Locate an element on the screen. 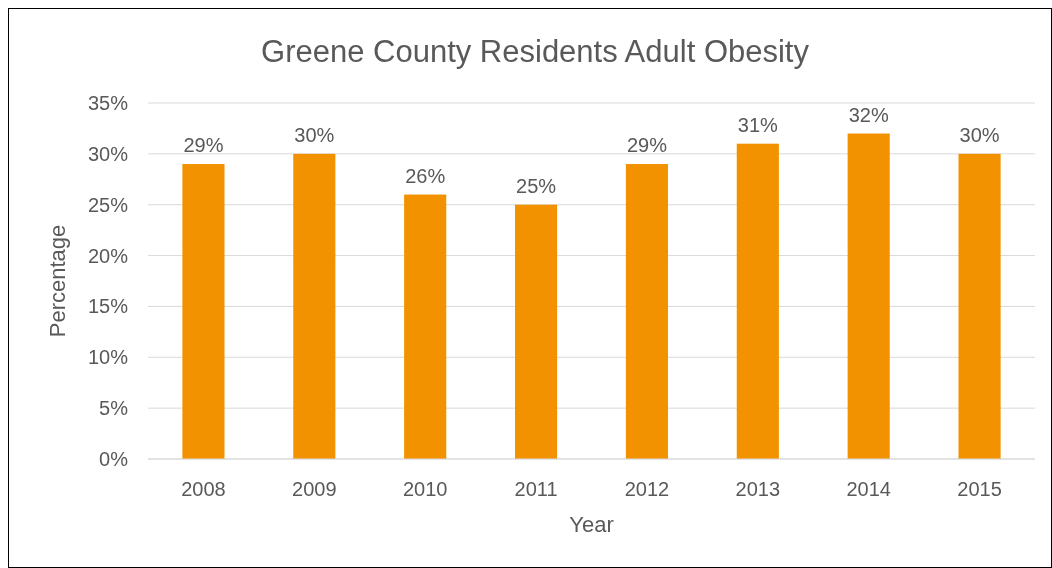  x-tick-label: 2008 is located at coordinates (203, 489).